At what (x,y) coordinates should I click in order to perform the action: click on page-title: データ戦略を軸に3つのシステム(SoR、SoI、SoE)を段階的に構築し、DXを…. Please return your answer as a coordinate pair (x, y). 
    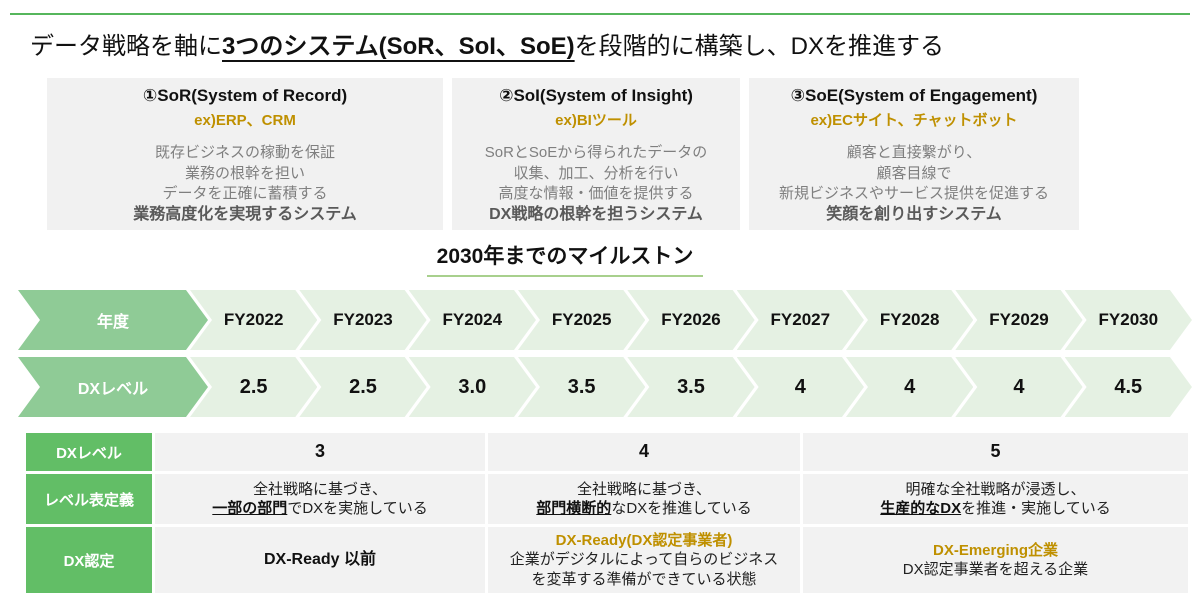
    Looking at the image, I should click on (487, 43).